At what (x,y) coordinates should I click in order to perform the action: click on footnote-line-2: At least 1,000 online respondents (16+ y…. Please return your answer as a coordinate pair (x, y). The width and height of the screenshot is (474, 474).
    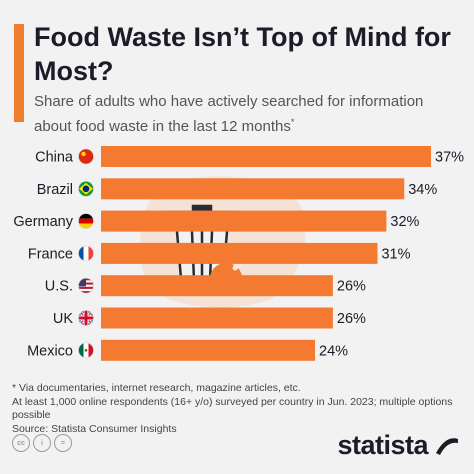
    Looking at the image, I should click on (232, 408).